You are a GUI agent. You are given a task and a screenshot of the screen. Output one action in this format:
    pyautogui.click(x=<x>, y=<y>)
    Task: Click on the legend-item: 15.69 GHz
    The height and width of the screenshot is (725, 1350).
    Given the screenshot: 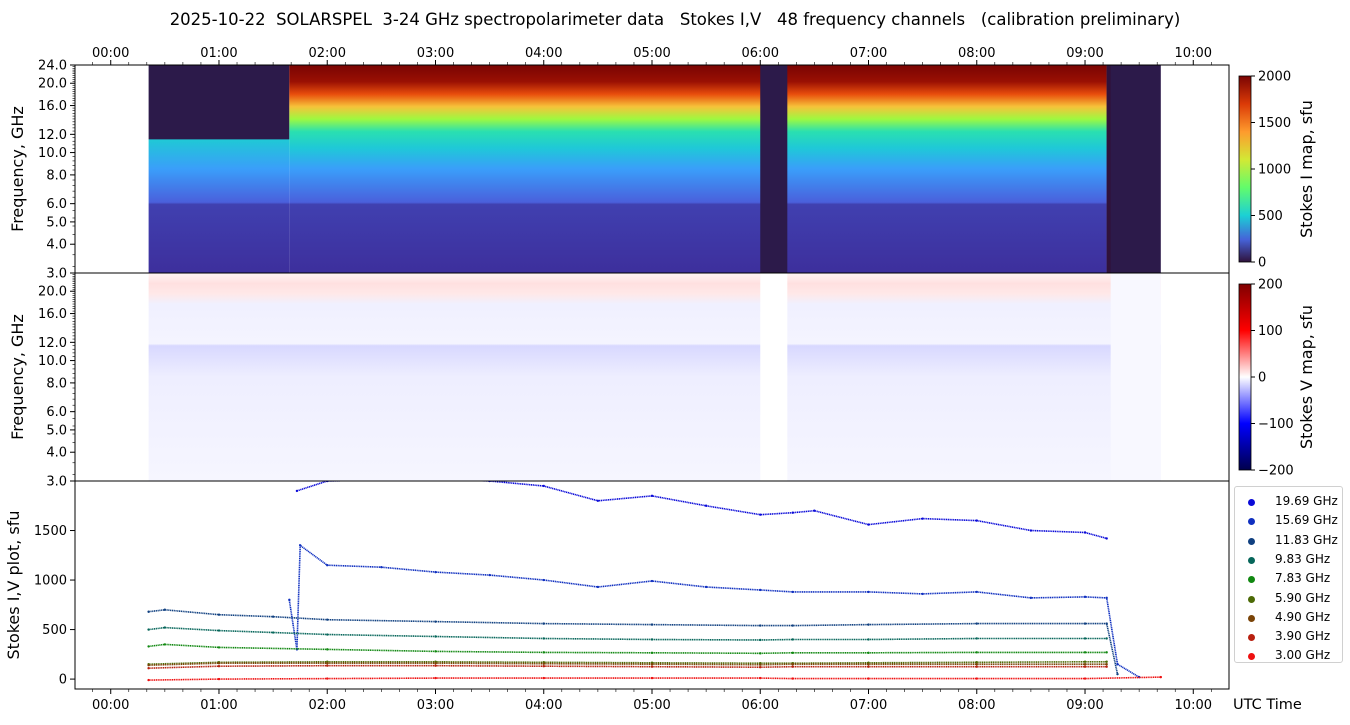 What is the action you would take?
    pyautogui.click(x=1289, y=521)
    